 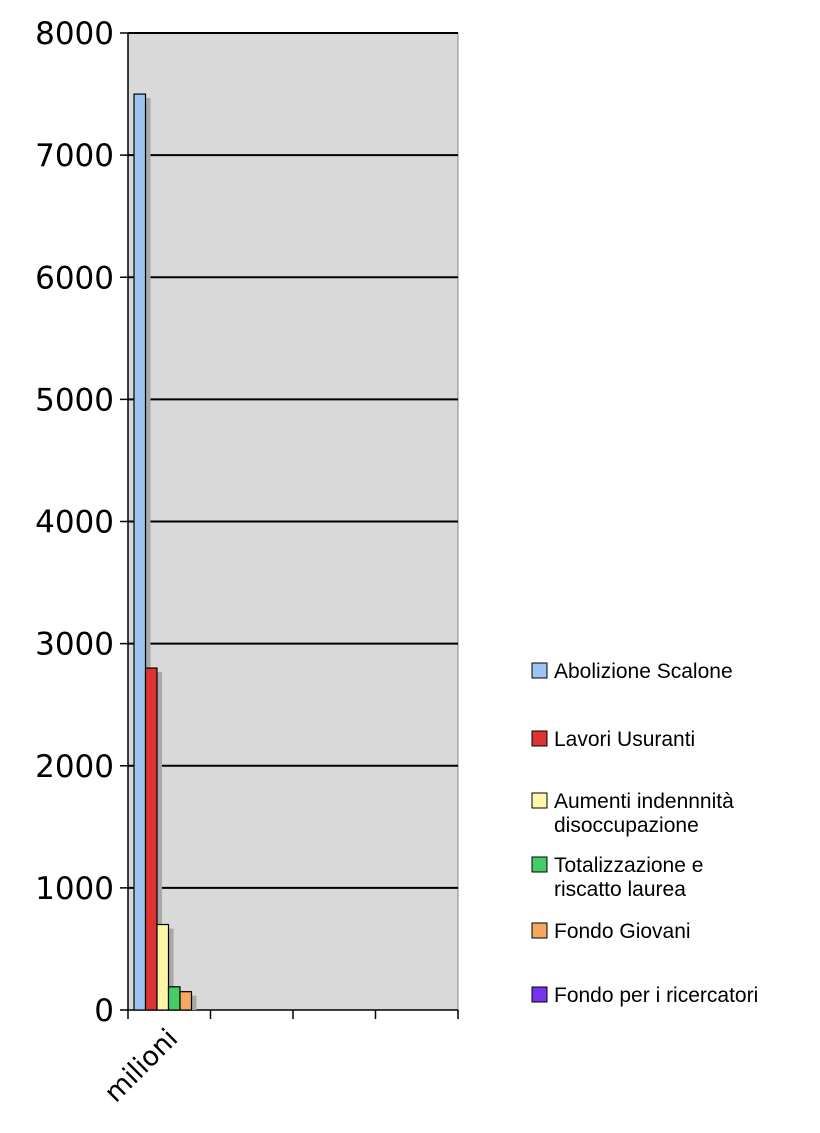 I want to click on y-tick-label: 1000, so click(x=74, y=889).